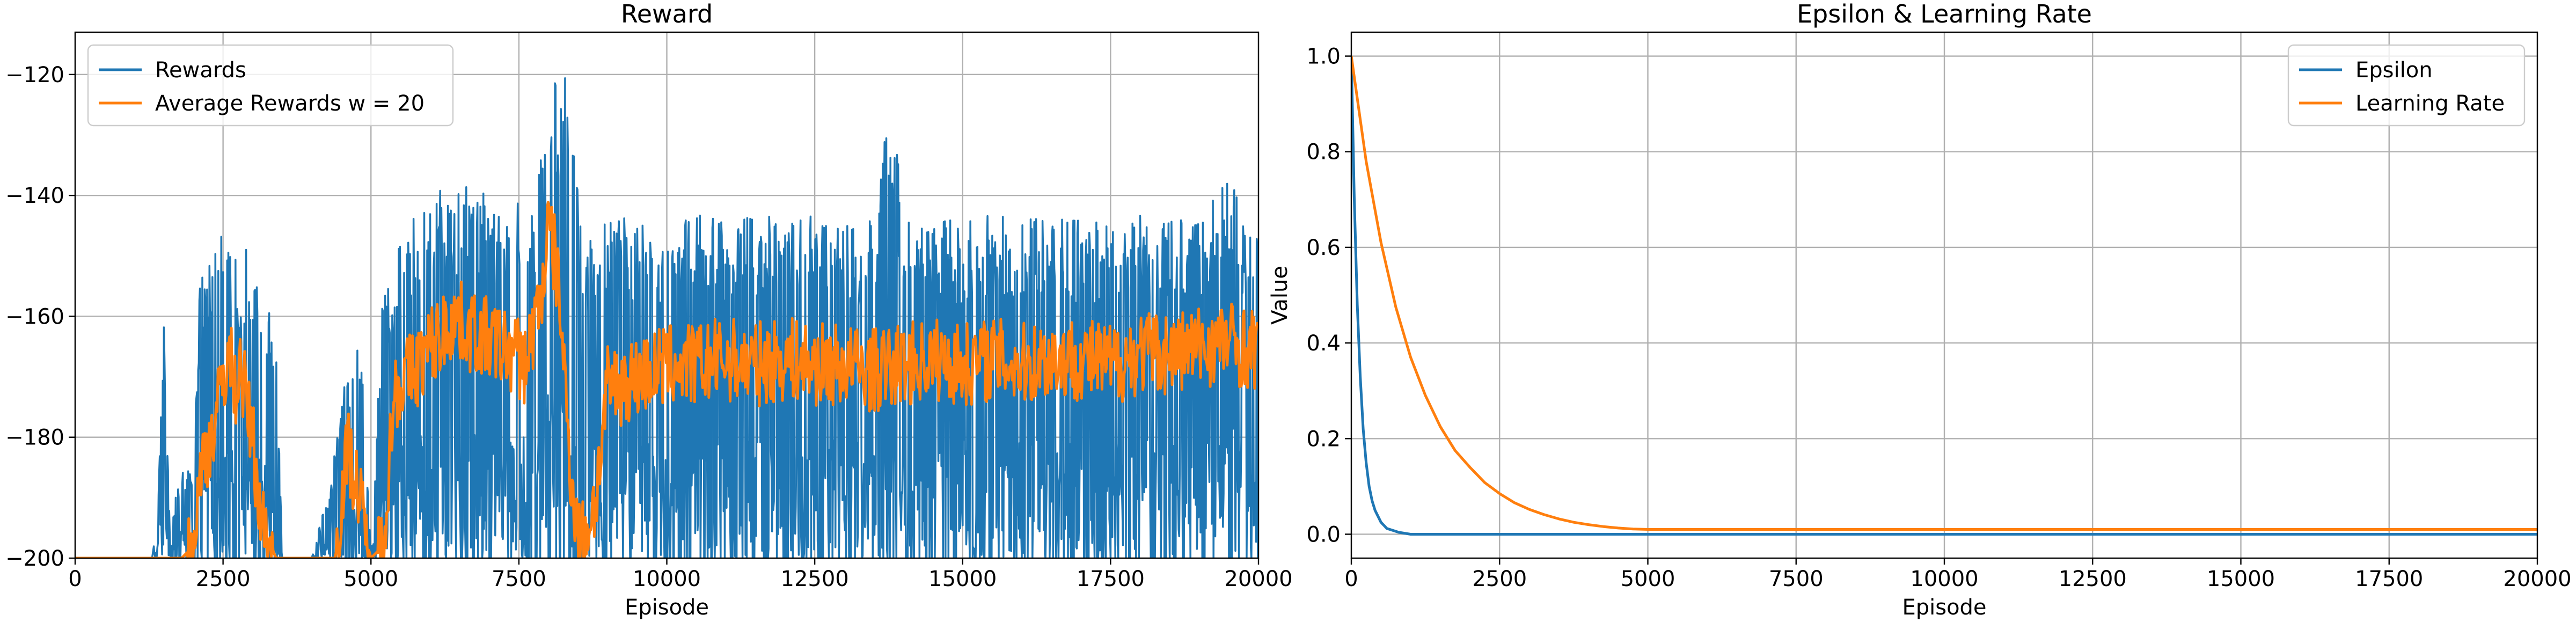 The image size is (2576, 644). I want to click on y-tick-label: 1.0, so click(1323, 57).